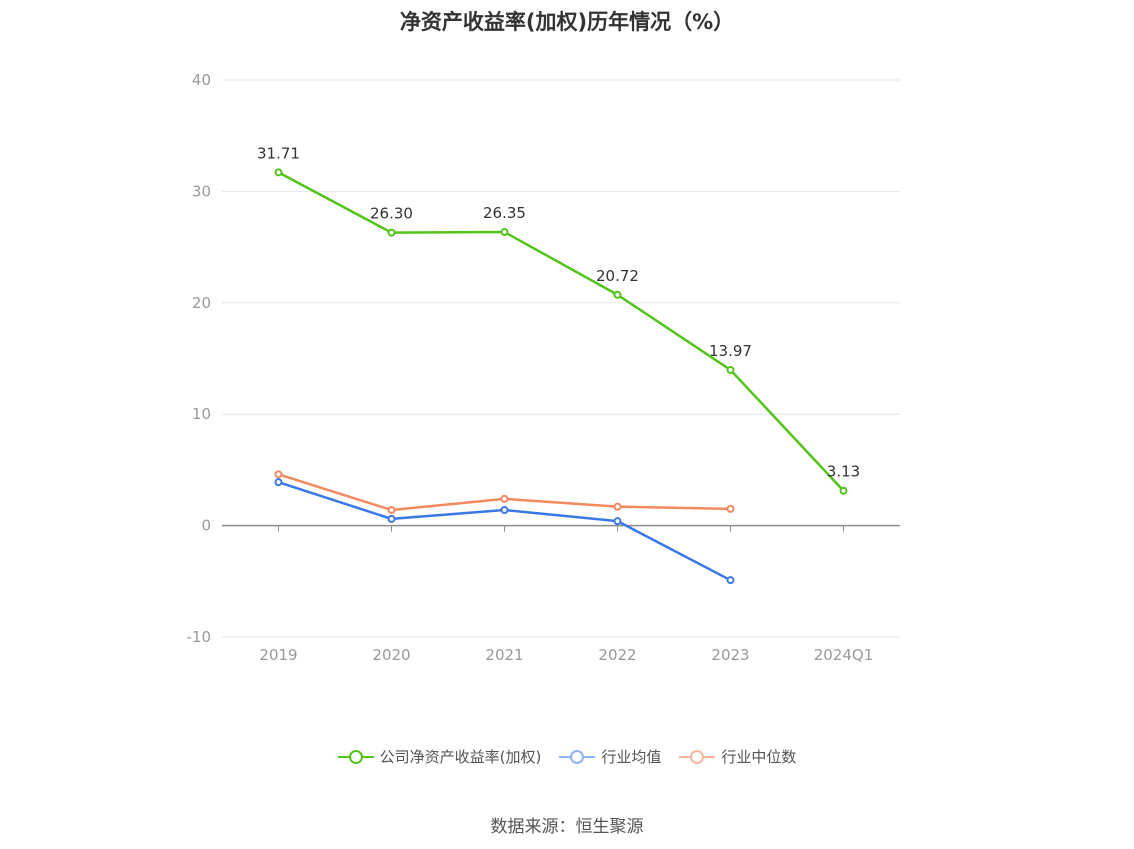 The width and height of the screenshot is (1134, 849). Describe the element at coordinates (844, 655) in the screenshot. I see `x-tick-label: 2024Q1` at that location.